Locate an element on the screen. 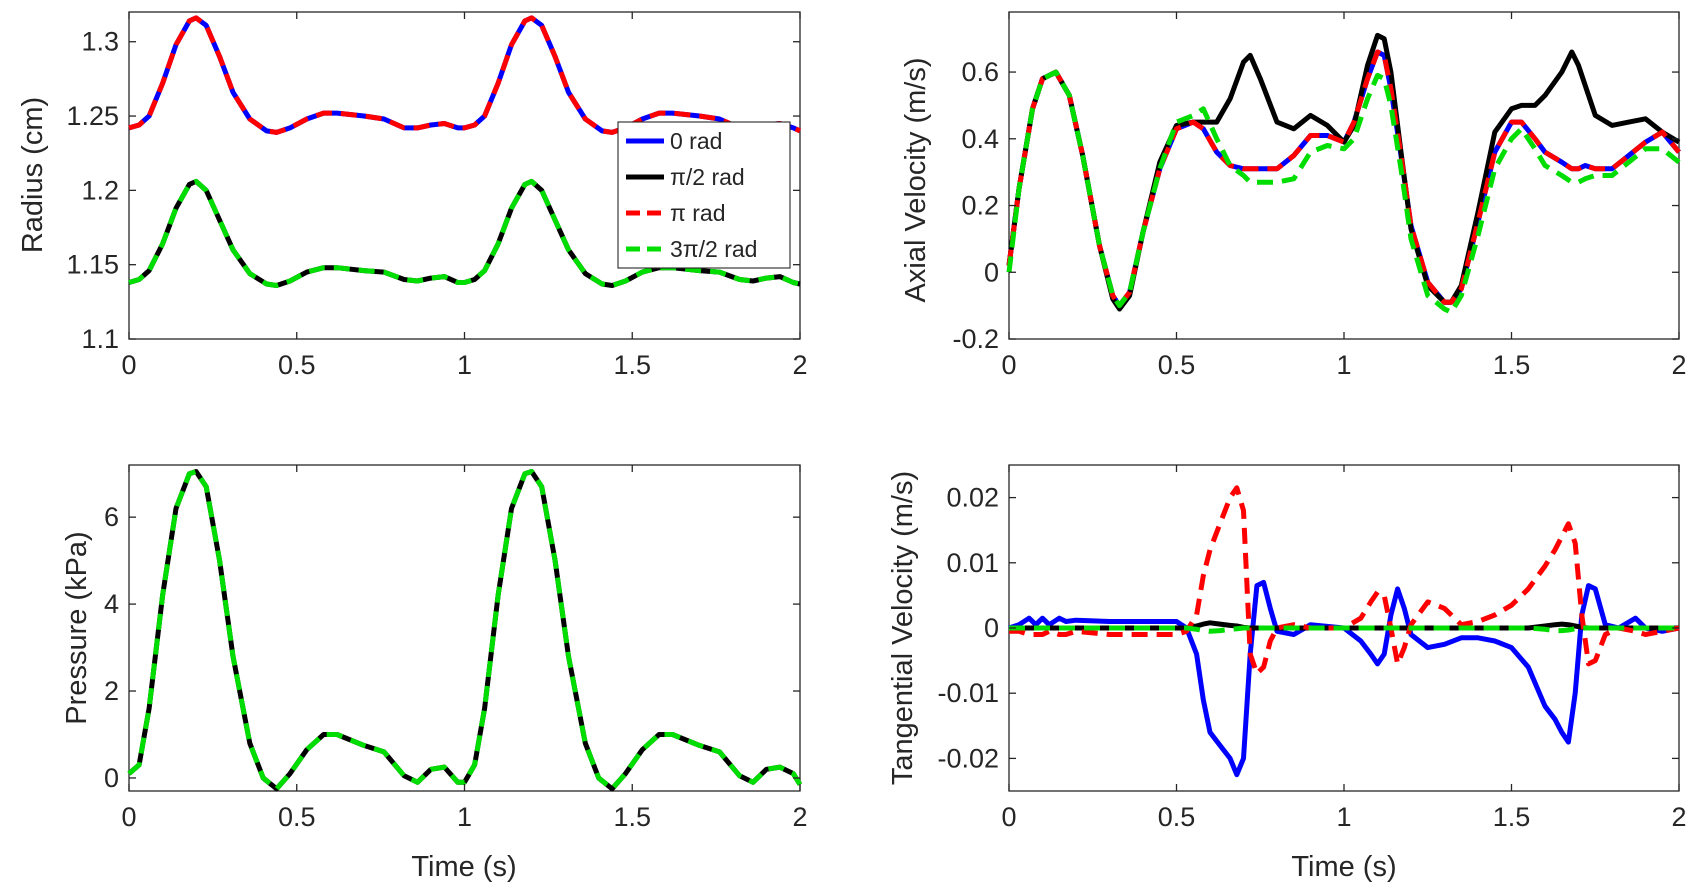  radius-series-pi-rad is located at coordinates (465, 75).